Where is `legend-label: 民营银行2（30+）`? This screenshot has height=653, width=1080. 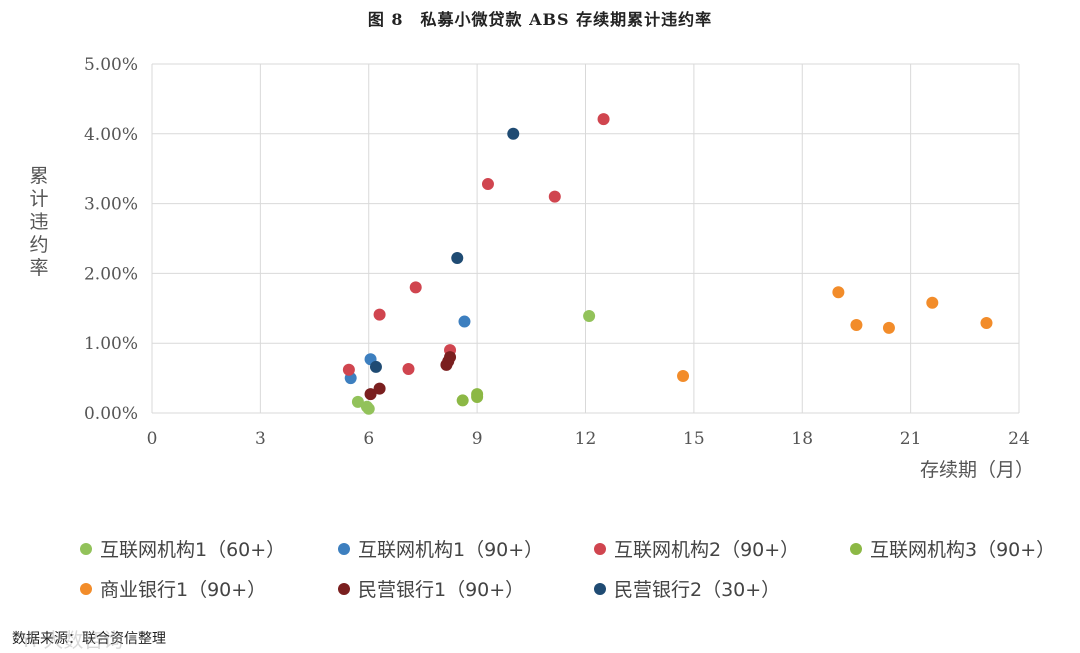
legend-label: 民营银行2（30+） is located at coordinates (697, 590).